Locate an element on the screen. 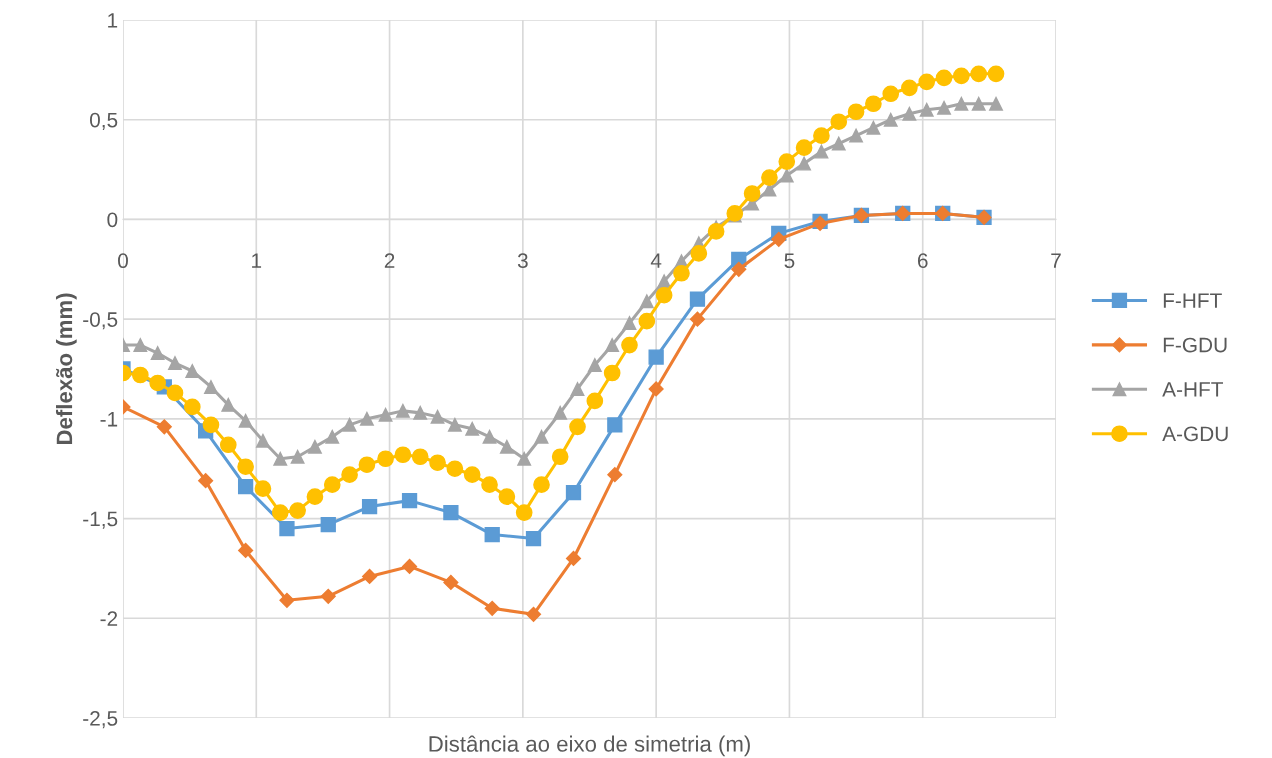  y-axis-title: Deflexão (mm) is located at coordinates (66, 369).